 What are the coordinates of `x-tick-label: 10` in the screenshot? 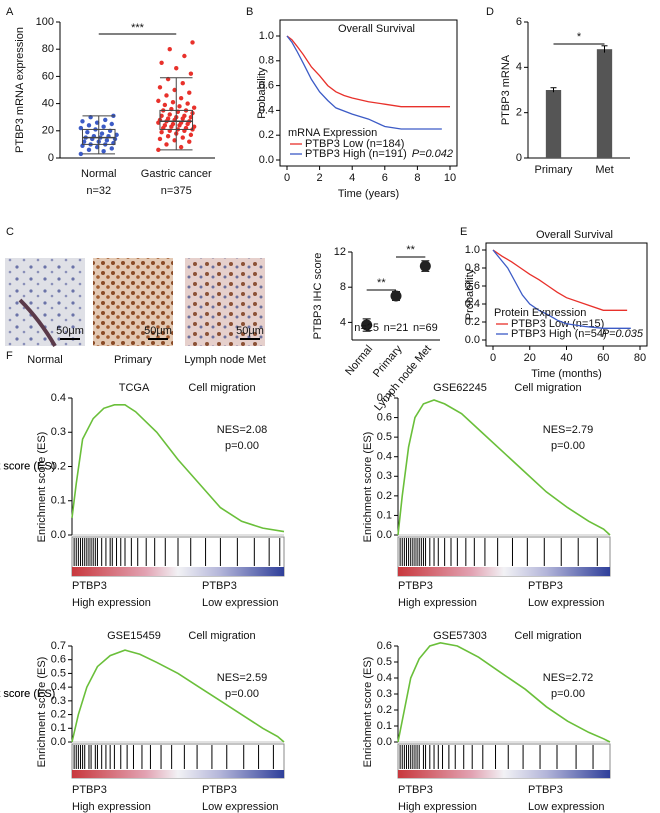 It's located at (450, 178).